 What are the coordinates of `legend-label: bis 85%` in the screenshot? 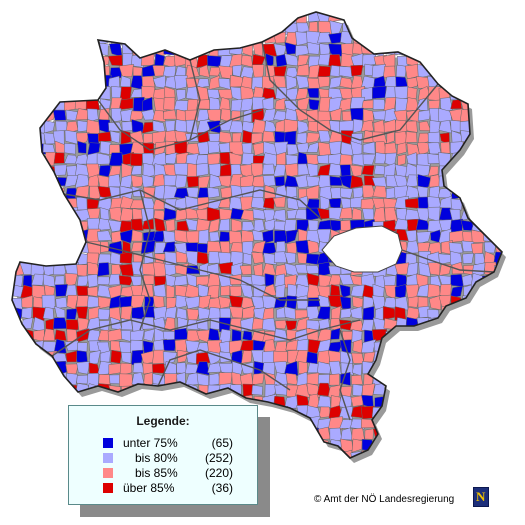 It's located at (156, 473).